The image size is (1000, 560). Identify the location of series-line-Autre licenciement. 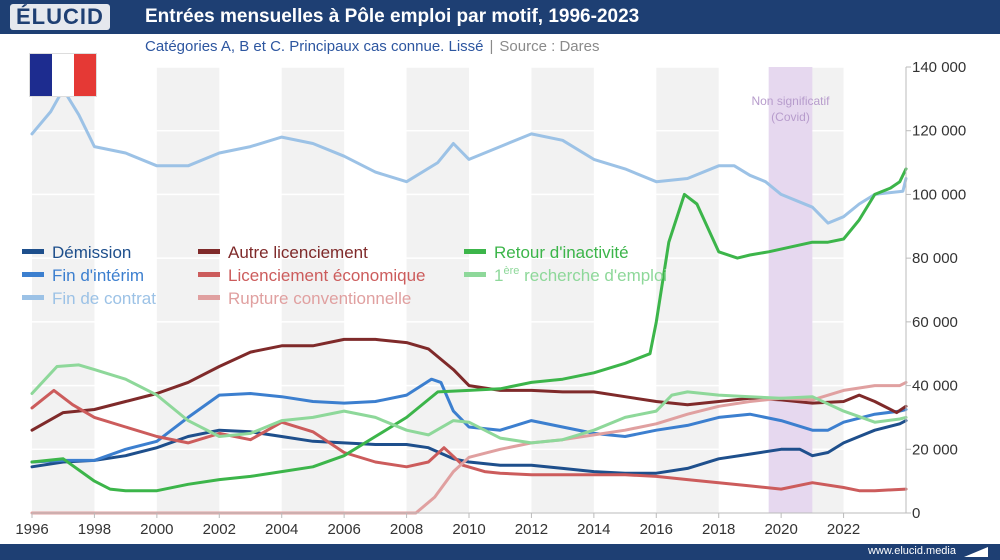
(469, 384).